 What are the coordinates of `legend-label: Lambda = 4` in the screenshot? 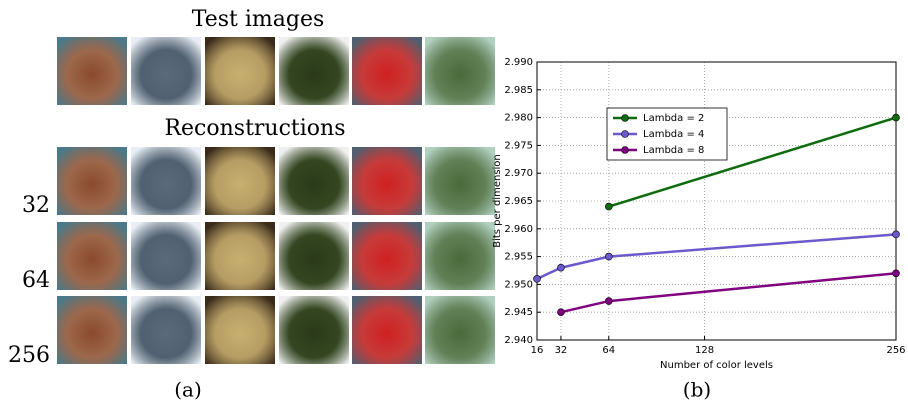 It's located at (673, 134).